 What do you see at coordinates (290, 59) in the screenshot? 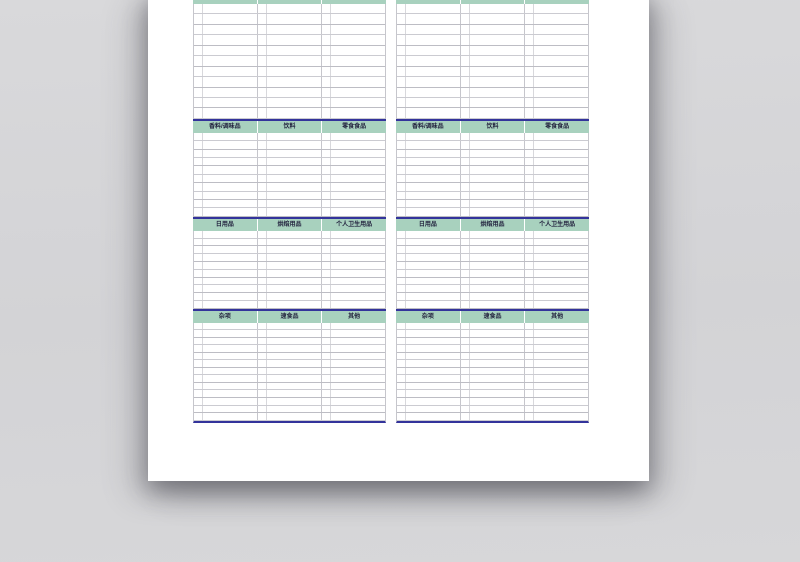
I see `section-produce-meat-dairy: 农产品 肉类 乳制品` at bounding box center [290, 59].